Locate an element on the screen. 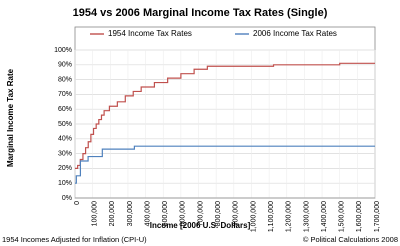 The image size is (400, 246). x-tick-label: 1,000,000 is located at coordinates (253, 216).